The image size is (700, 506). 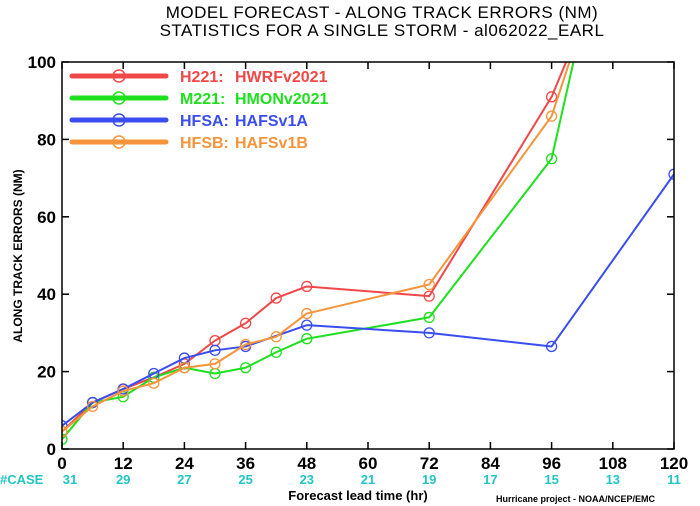 I want to click on x-tick-label: 12, so click(x=123, y=463).